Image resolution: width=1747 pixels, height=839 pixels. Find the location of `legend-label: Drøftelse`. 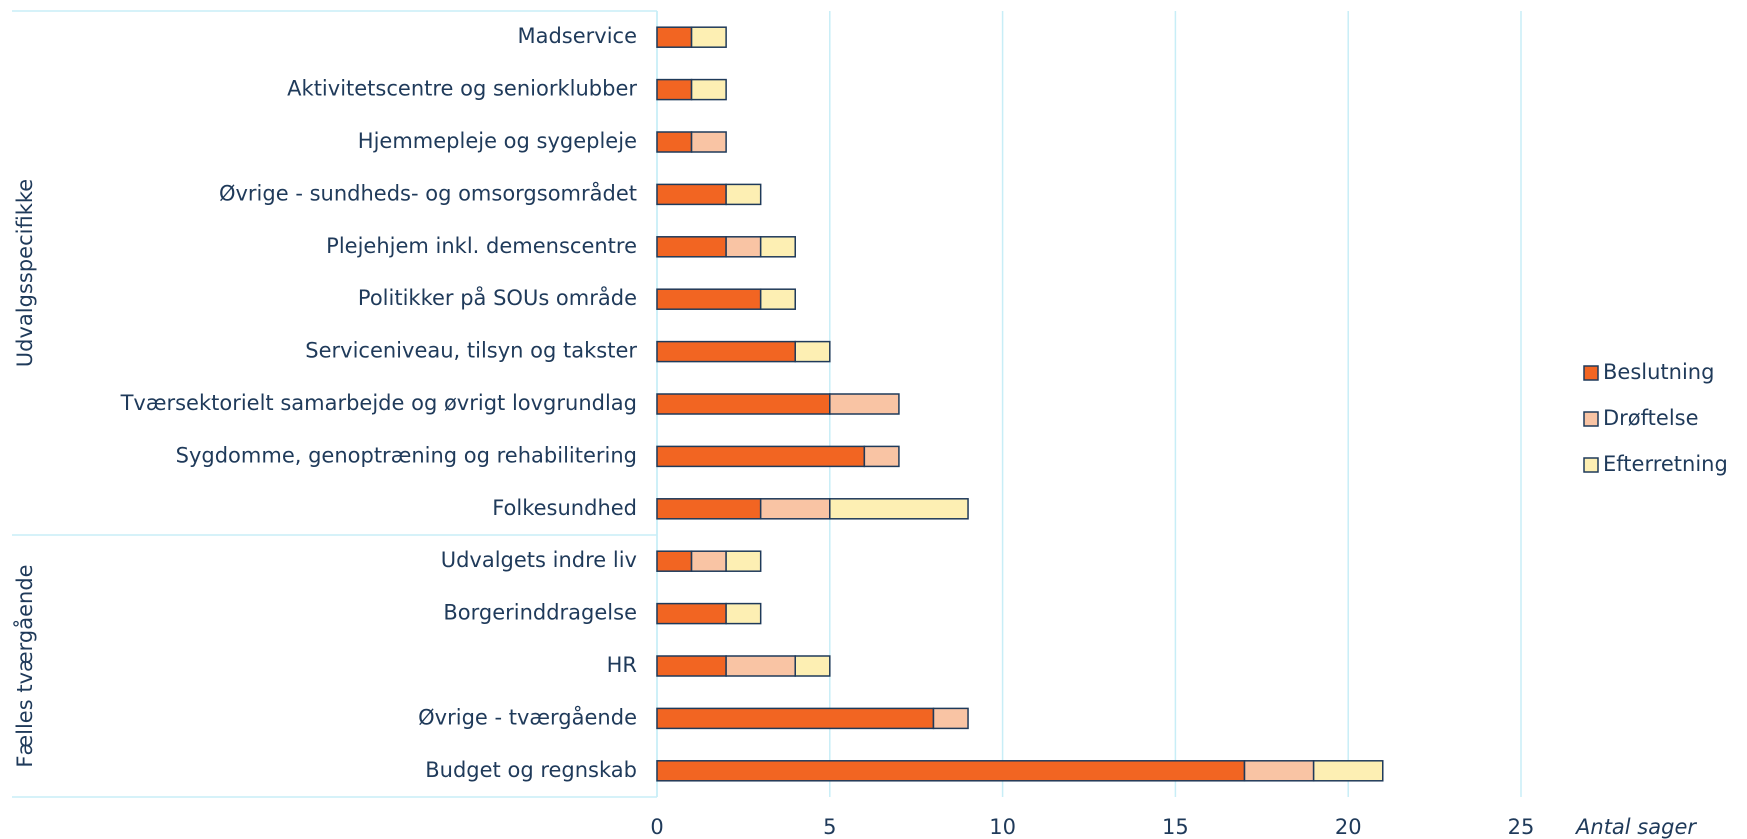

legend-label: Drøftelse is located at coordinates (1651, 418).